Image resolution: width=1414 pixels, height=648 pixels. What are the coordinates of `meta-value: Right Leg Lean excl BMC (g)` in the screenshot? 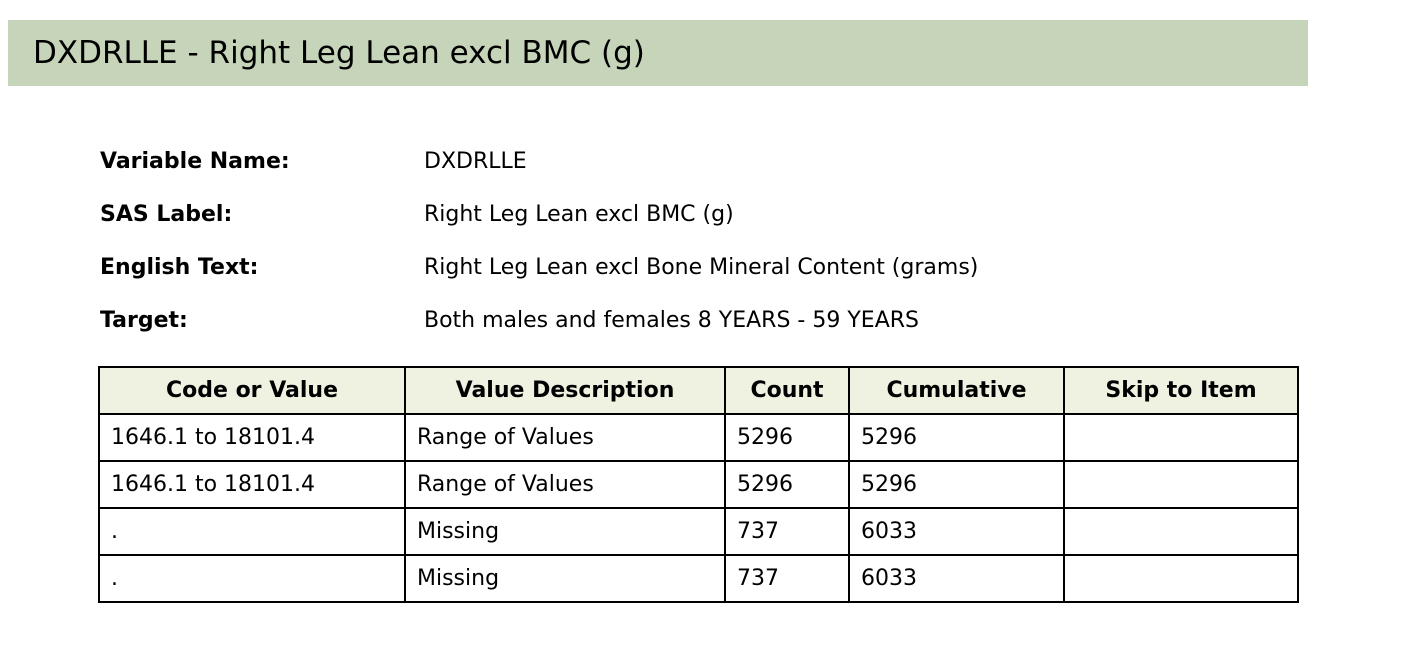 It's located at (579, 214).